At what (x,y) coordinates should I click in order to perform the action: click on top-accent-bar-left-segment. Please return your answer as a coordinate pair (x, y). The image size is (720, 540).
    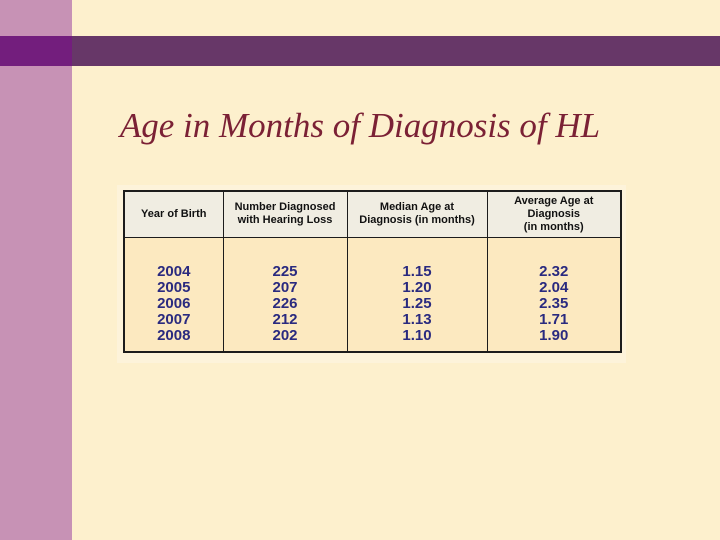
    Looking at the image, I should click on (36, 51).